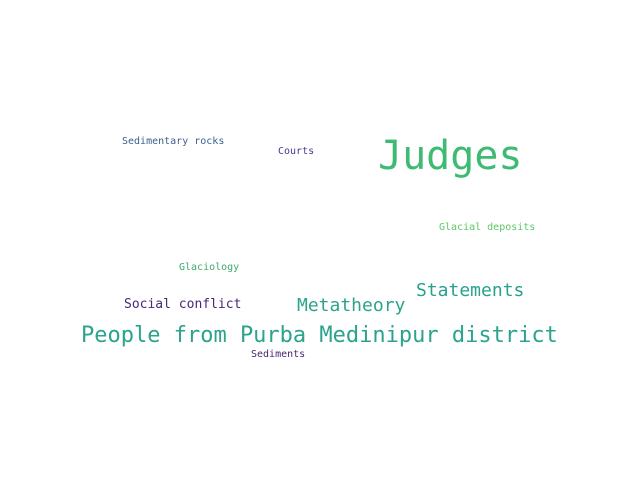  I want to click on word-statements: Statements, so click(470, 290).